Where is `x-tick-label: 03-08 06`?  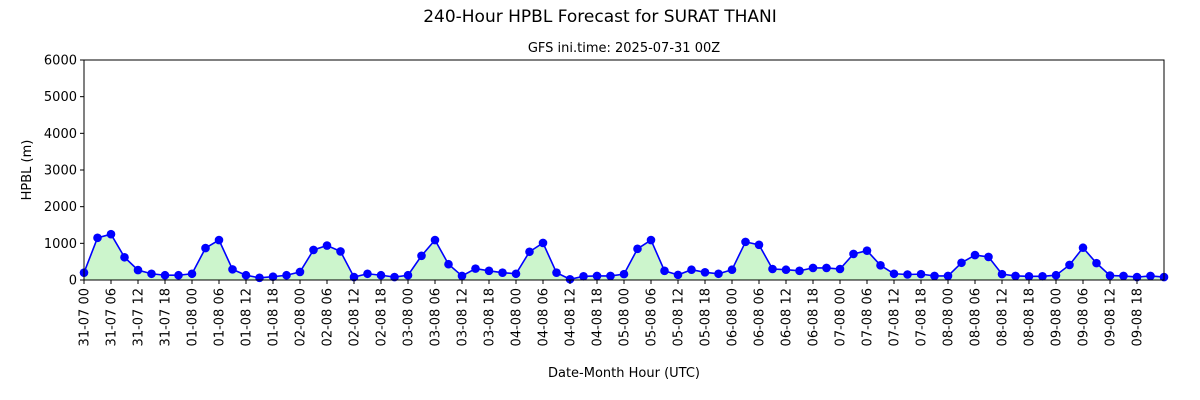 x-tick-label: 03-08 06 is located at coordinates (436, 317).